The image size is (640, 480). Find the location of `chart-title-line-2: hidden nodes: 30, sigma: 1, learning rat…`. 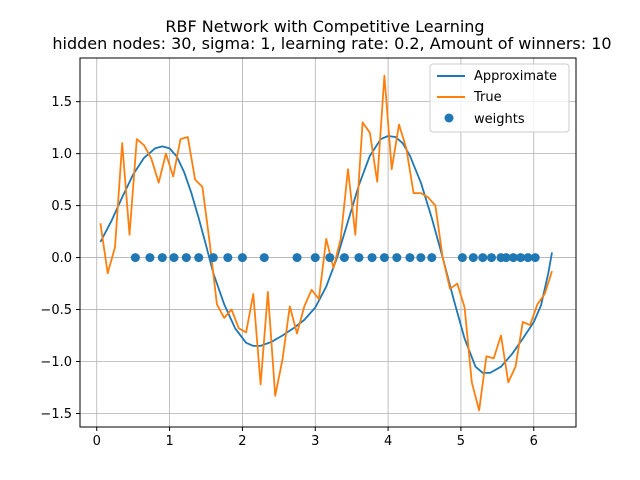

chart-title-line-2: hidden nodes: 30, sigma: 1, learning rat… is located at coordinates (331, 43).